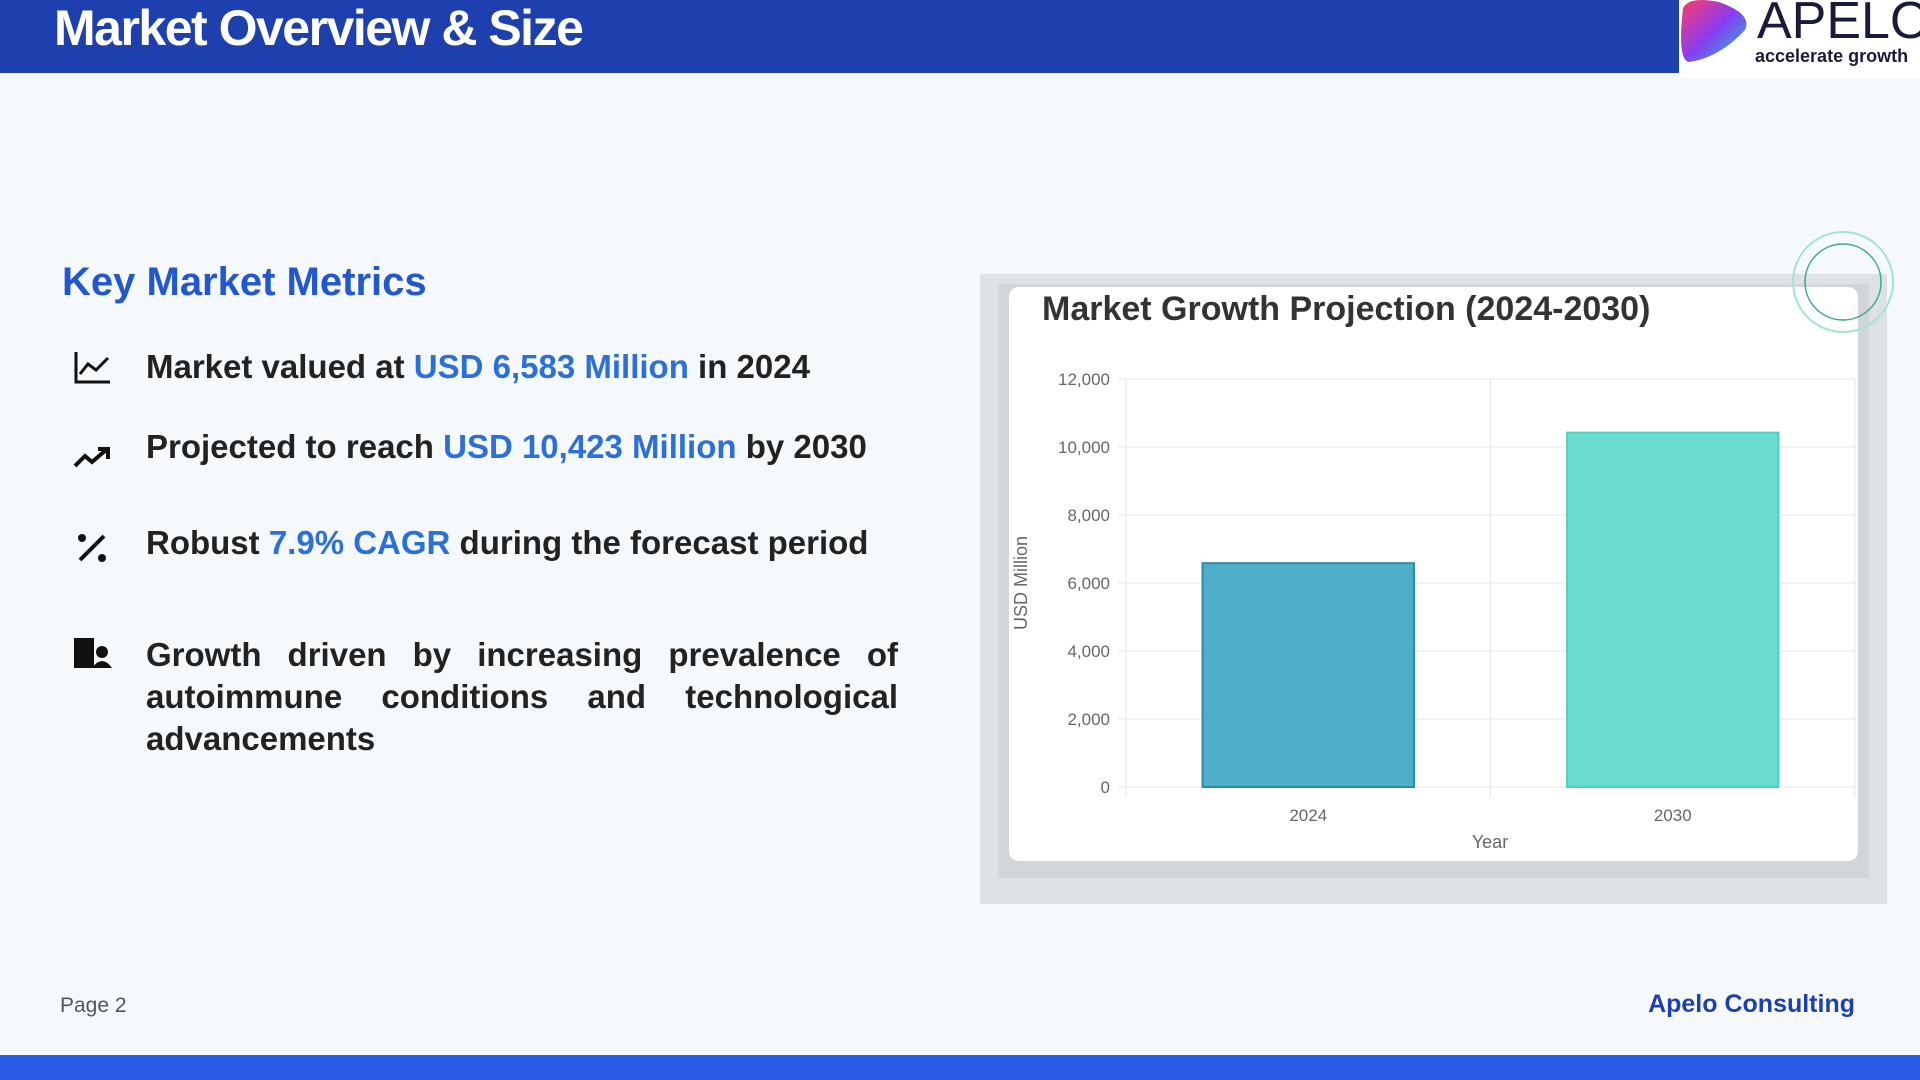  I want to click on logo: APELO accelerate growth, so click(1799, 39).